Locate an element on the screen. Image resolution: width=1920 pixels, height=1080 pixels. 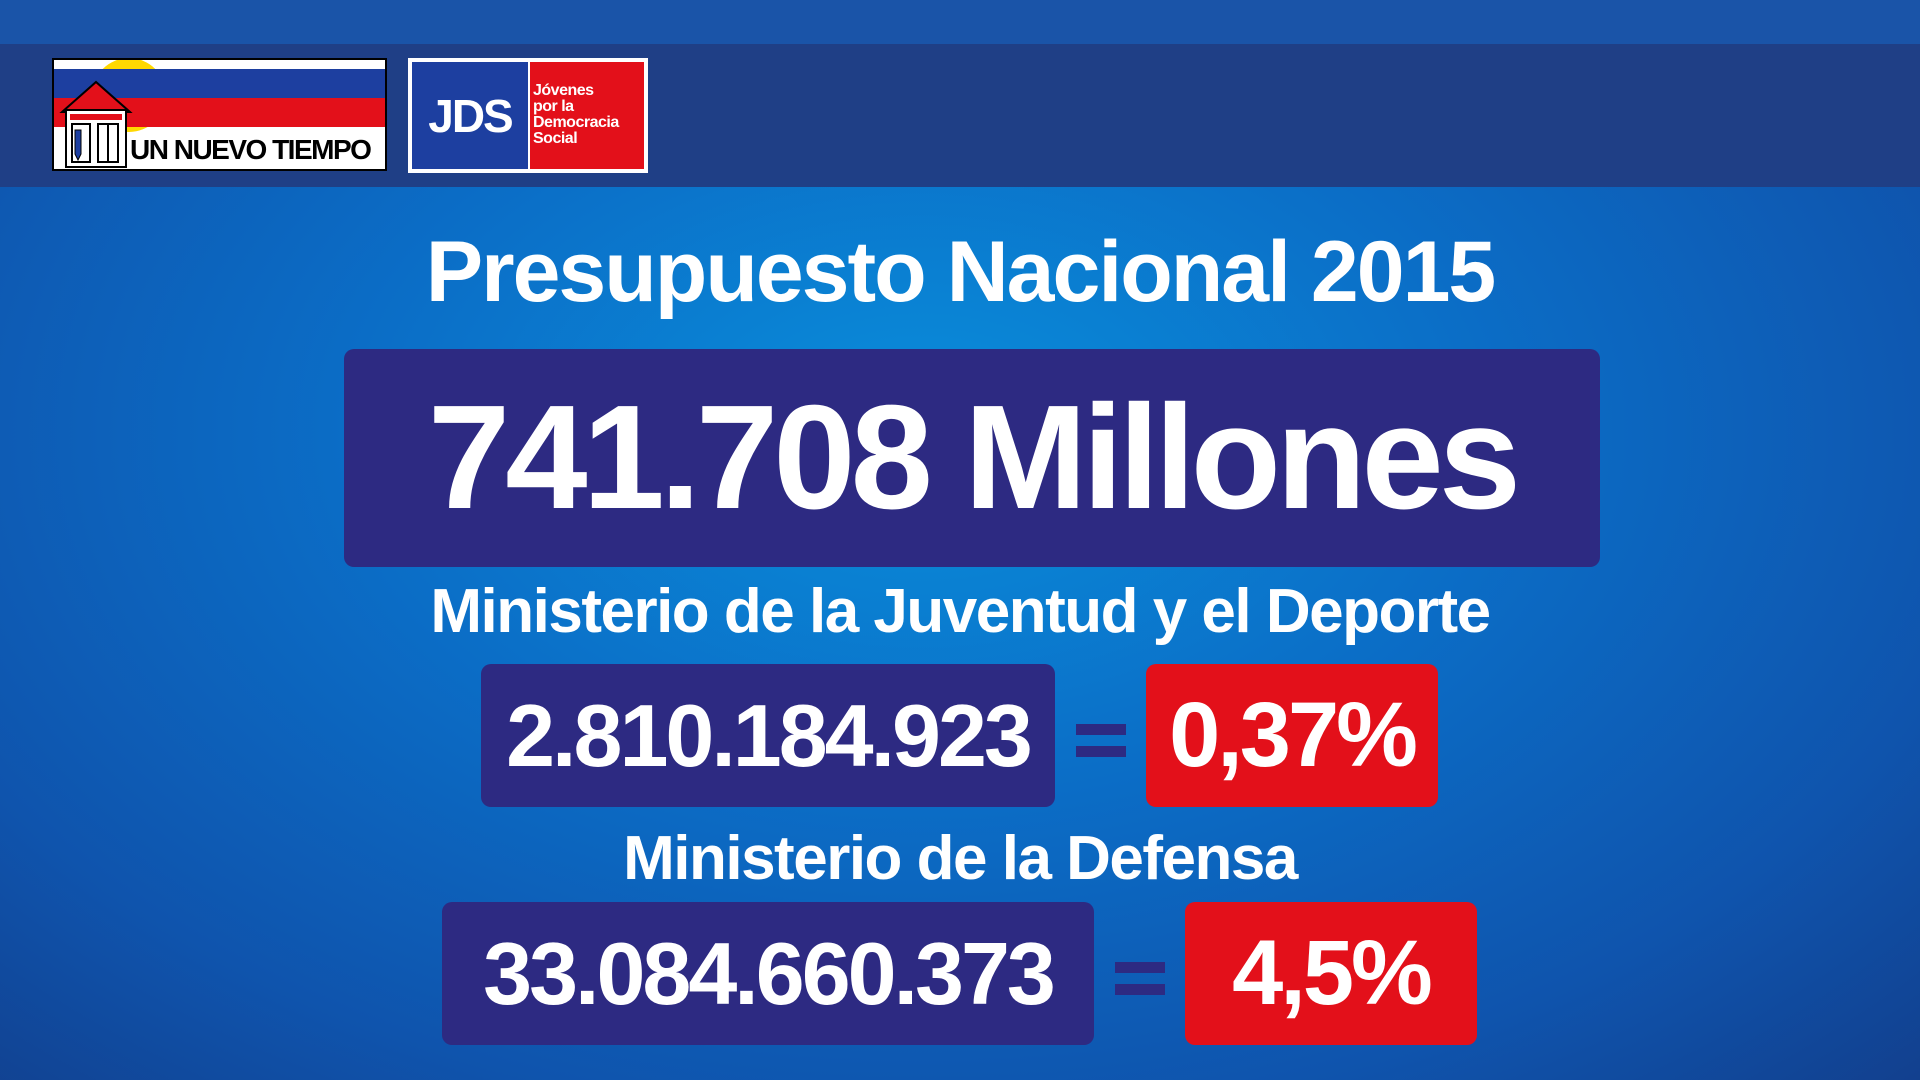
jds-line: Jóvenes is located at coordinates (563, 90).